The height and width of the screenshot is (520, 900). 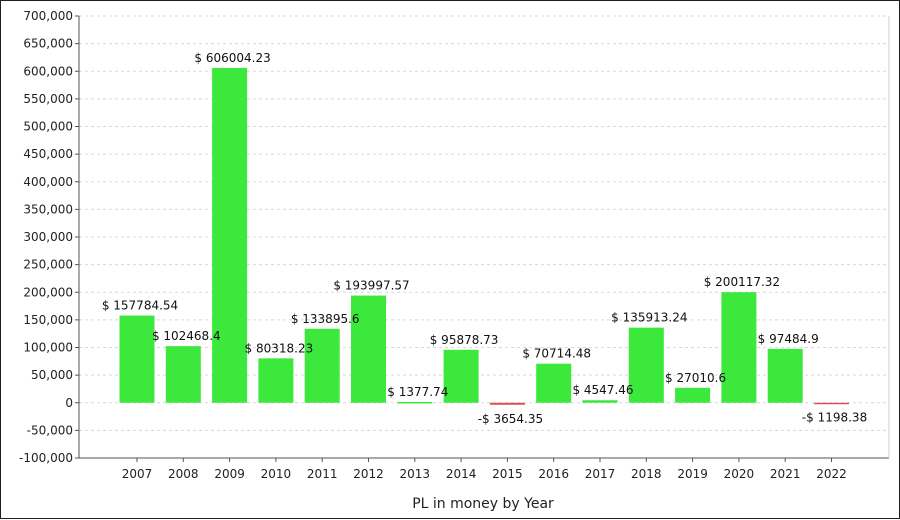 What do you see at coordinates (368, 474) in the screenshot?
I see `x-tick-label: 2012` at bounding box center [368, 474].